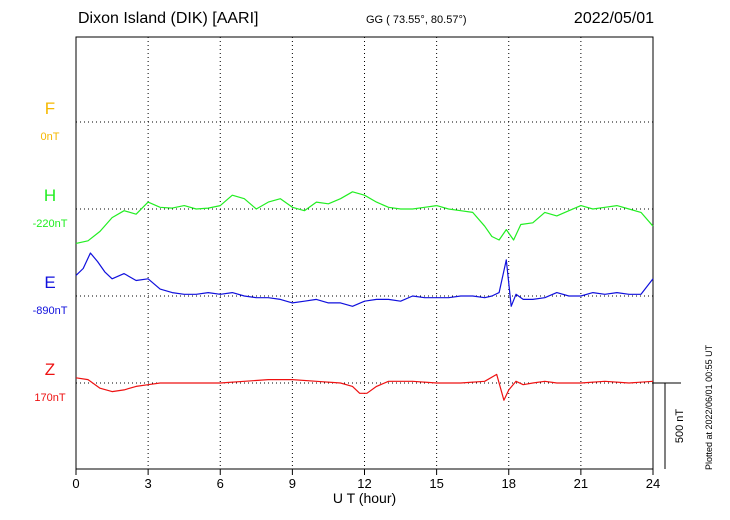 The height and width of the screenshot is (520, 730). Describe the element at coordinates (436, 483) in the screenshot. I see `x-tick-label: 15` at that location.